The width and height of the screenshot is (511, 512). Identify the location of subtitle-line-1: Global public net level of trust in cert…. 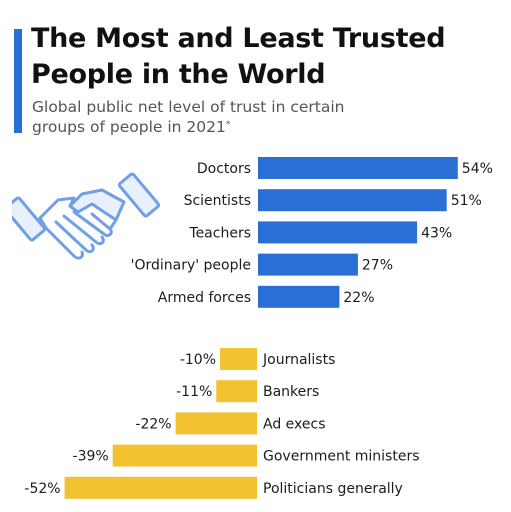
(188, 107).